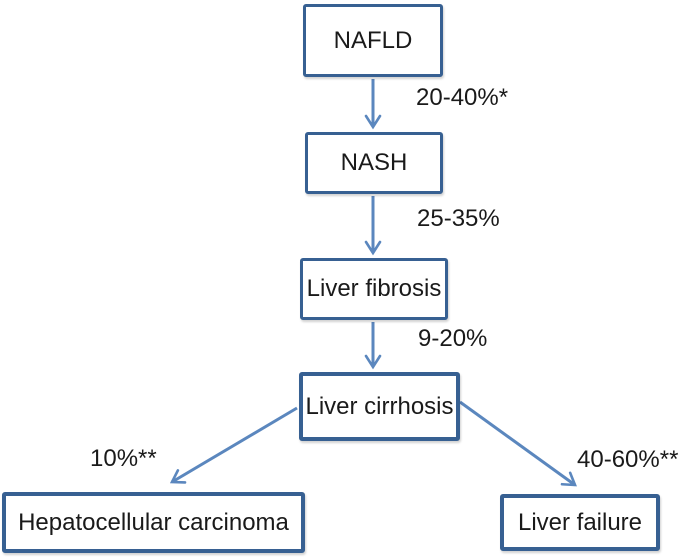  I want to click on node-liver-failure: Liver failure, so click(580, 522).